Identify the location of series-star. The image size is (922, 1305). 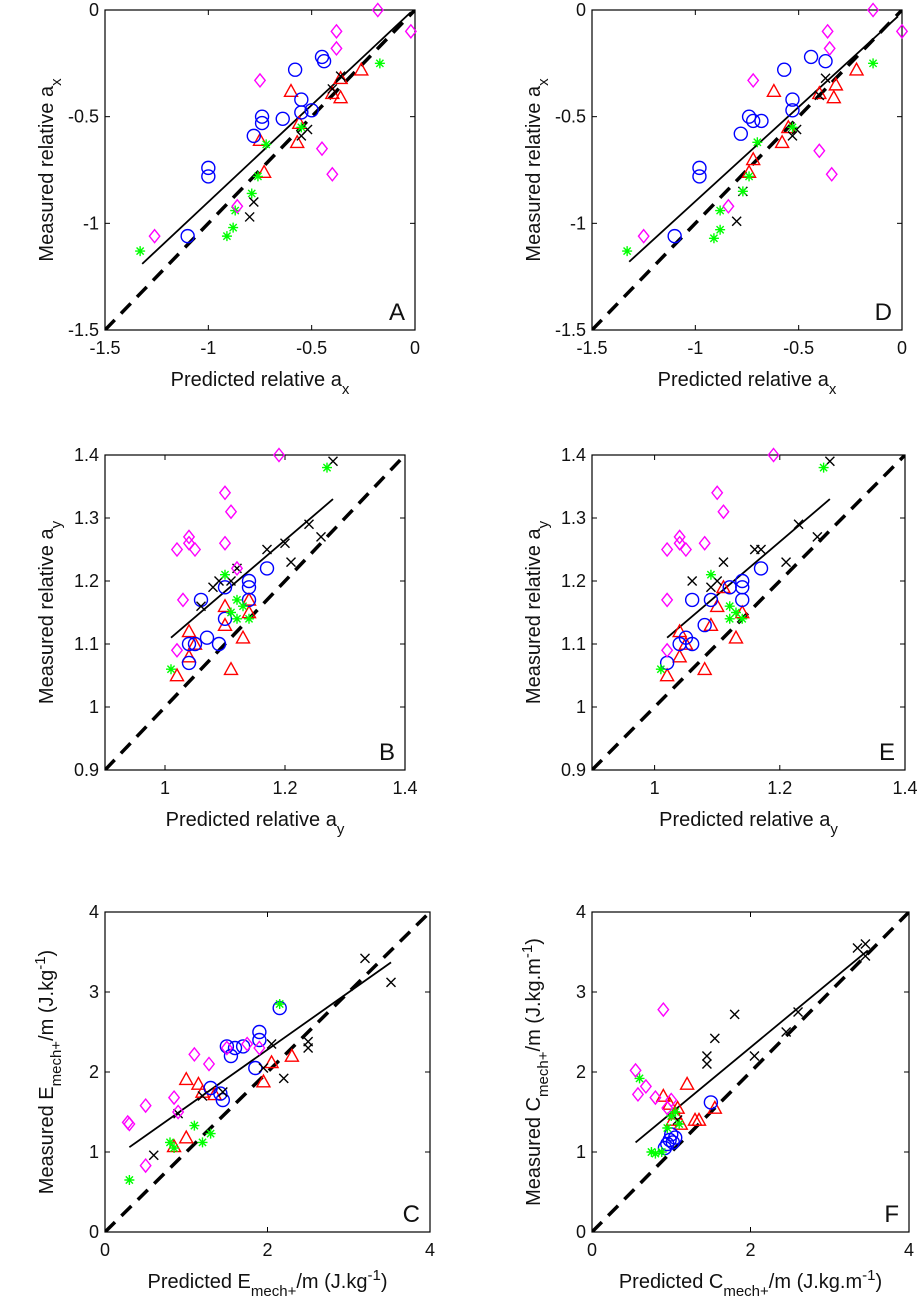
(659, 1116).